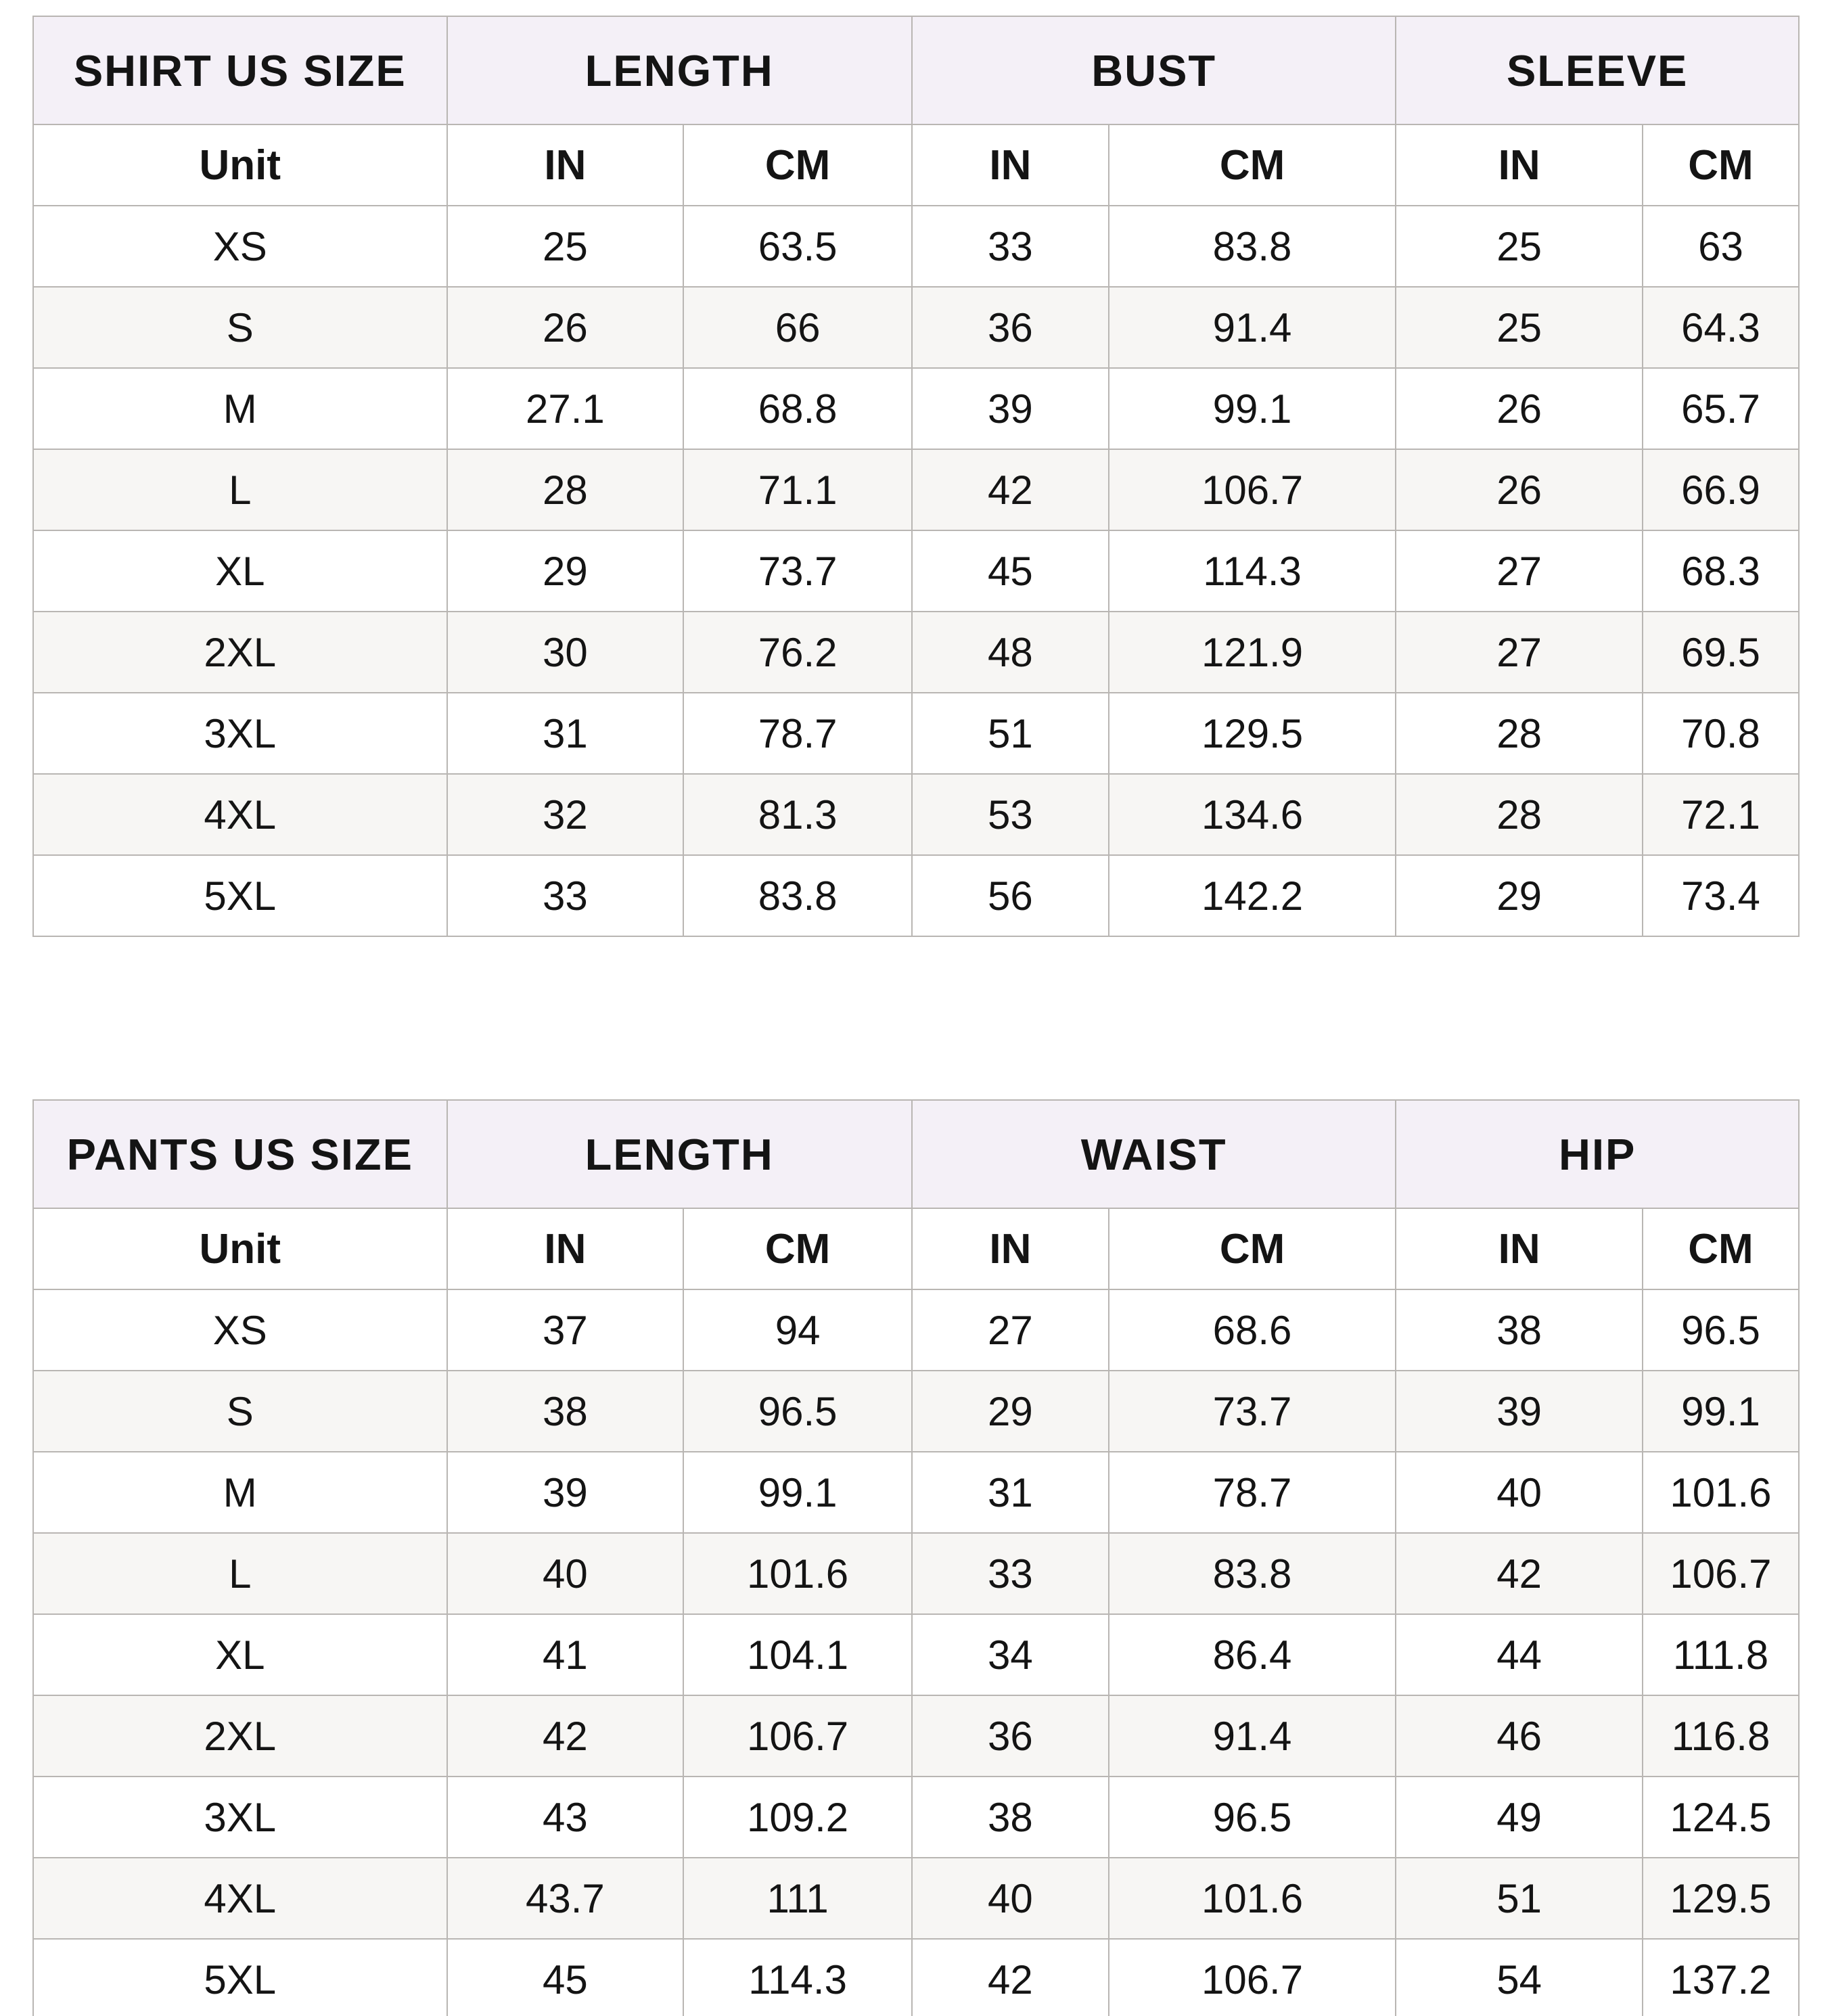  What do you see at coordinates (240, 1817) in the screenshot?
I see `size-label: 3XL` at bounding box center [240, 1817].